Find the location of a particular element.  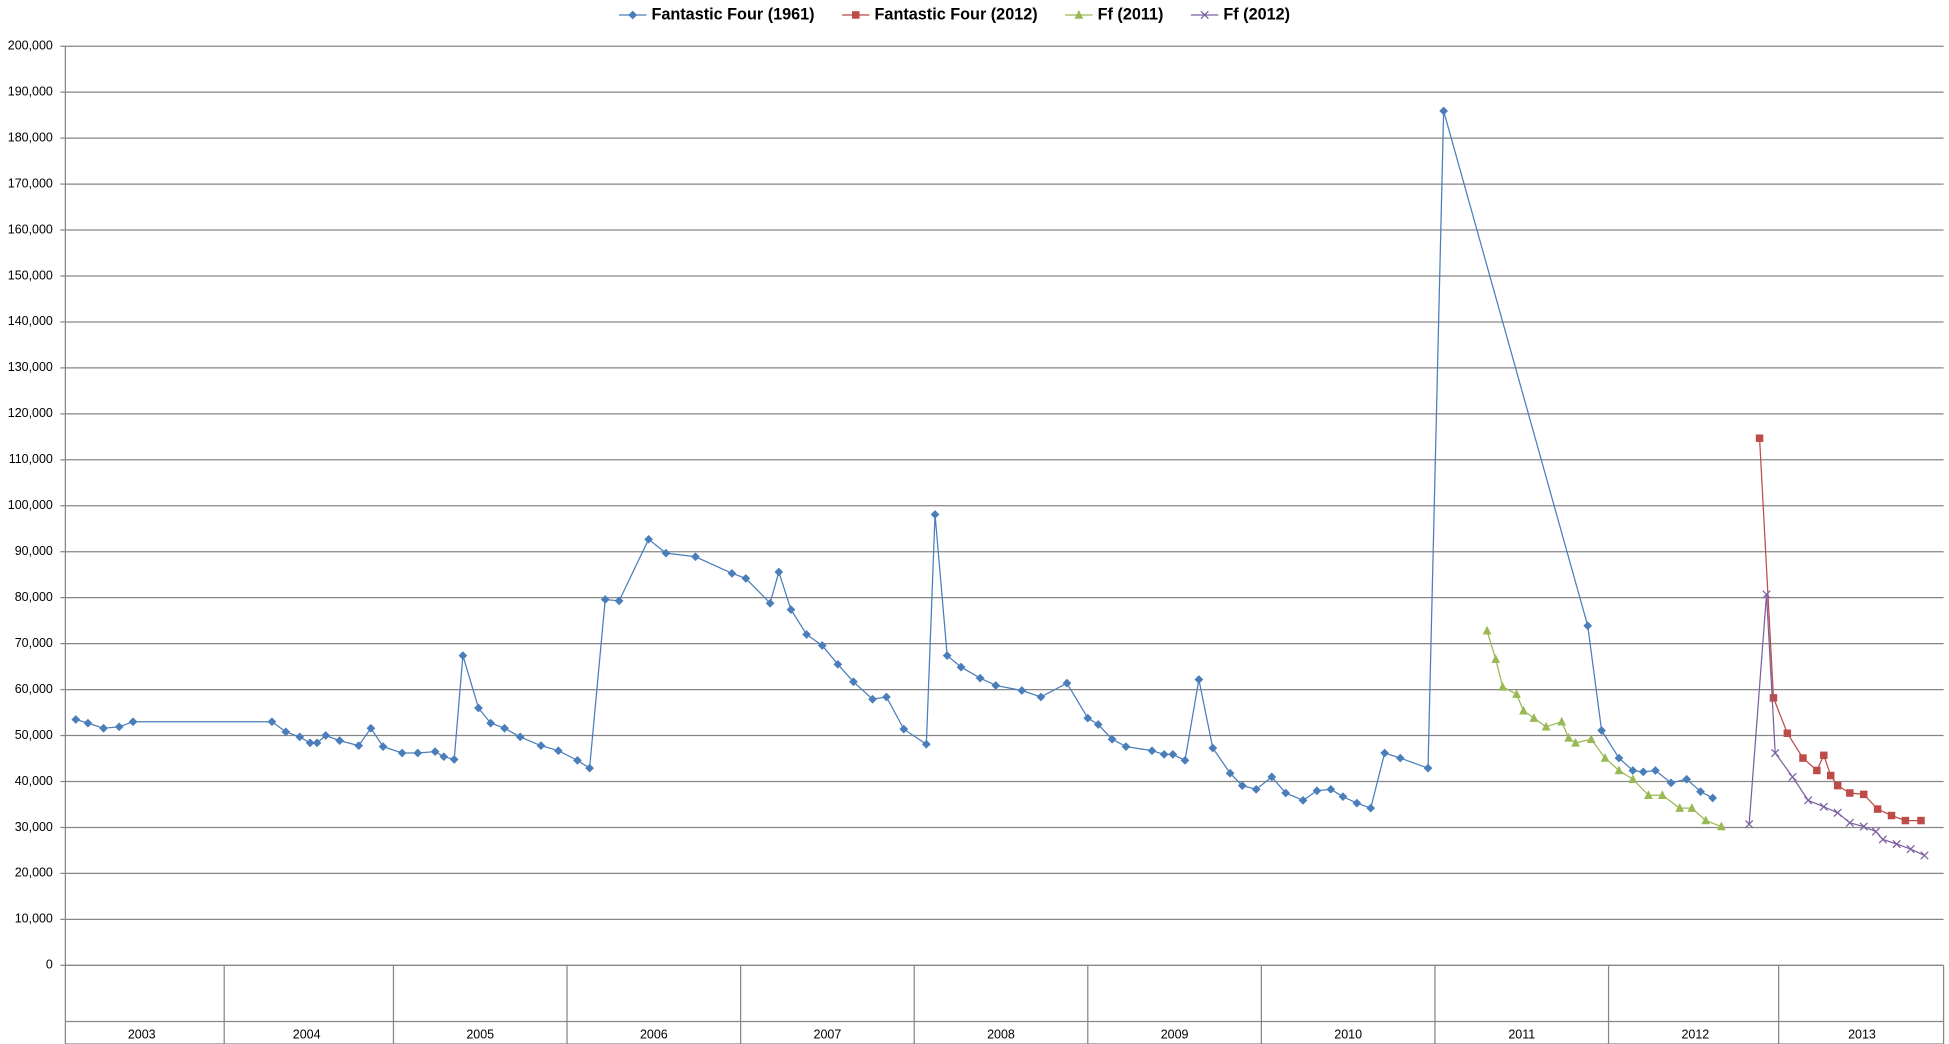

y-tick-label: 0 is located at coordinates (49, 965).